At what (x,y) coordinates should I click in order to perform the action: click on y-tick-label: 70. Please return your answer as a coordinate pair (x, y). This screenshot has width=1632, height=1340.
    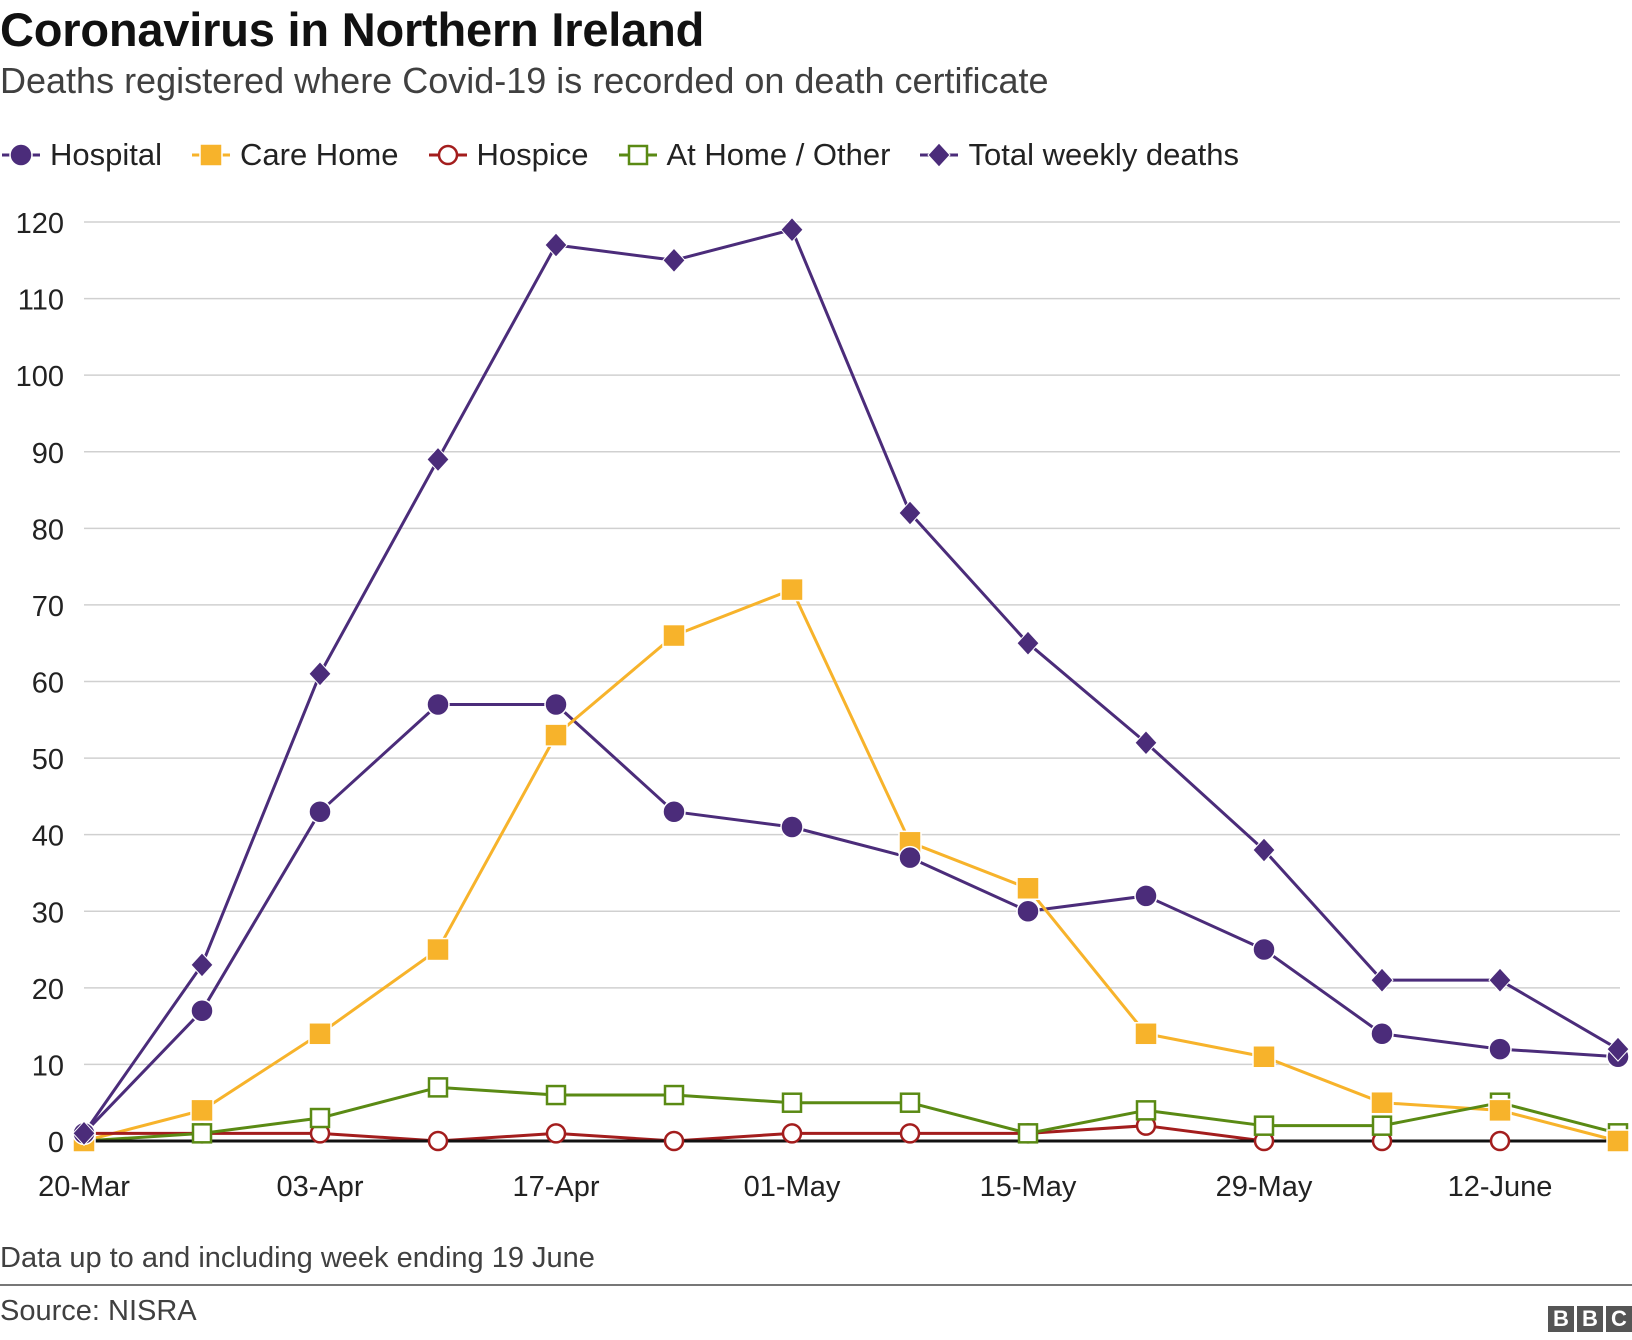
    Looking at the image, I should click on (48, 607).